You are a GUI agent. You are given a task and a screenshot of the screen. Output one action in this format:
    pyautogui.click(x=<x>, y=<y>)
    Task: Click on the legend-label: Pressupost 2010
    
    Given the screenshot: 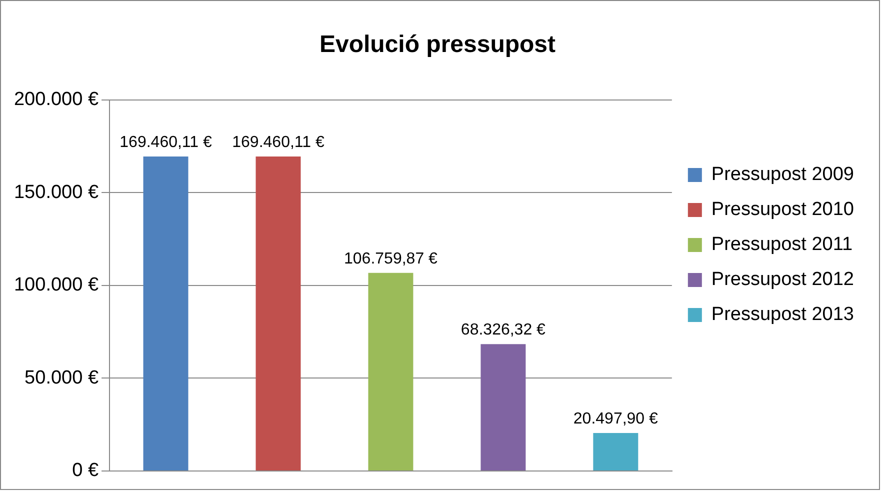 What is the action you would take?
    pyautogui.click(x=782, y=209)
    